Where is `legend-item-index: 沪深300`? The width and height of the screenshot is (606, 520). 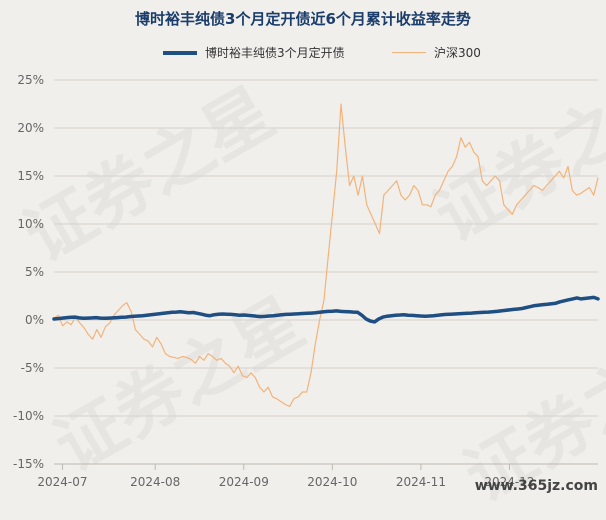 legend-item-index: 沪深300 is located at coordinates (436, 52).